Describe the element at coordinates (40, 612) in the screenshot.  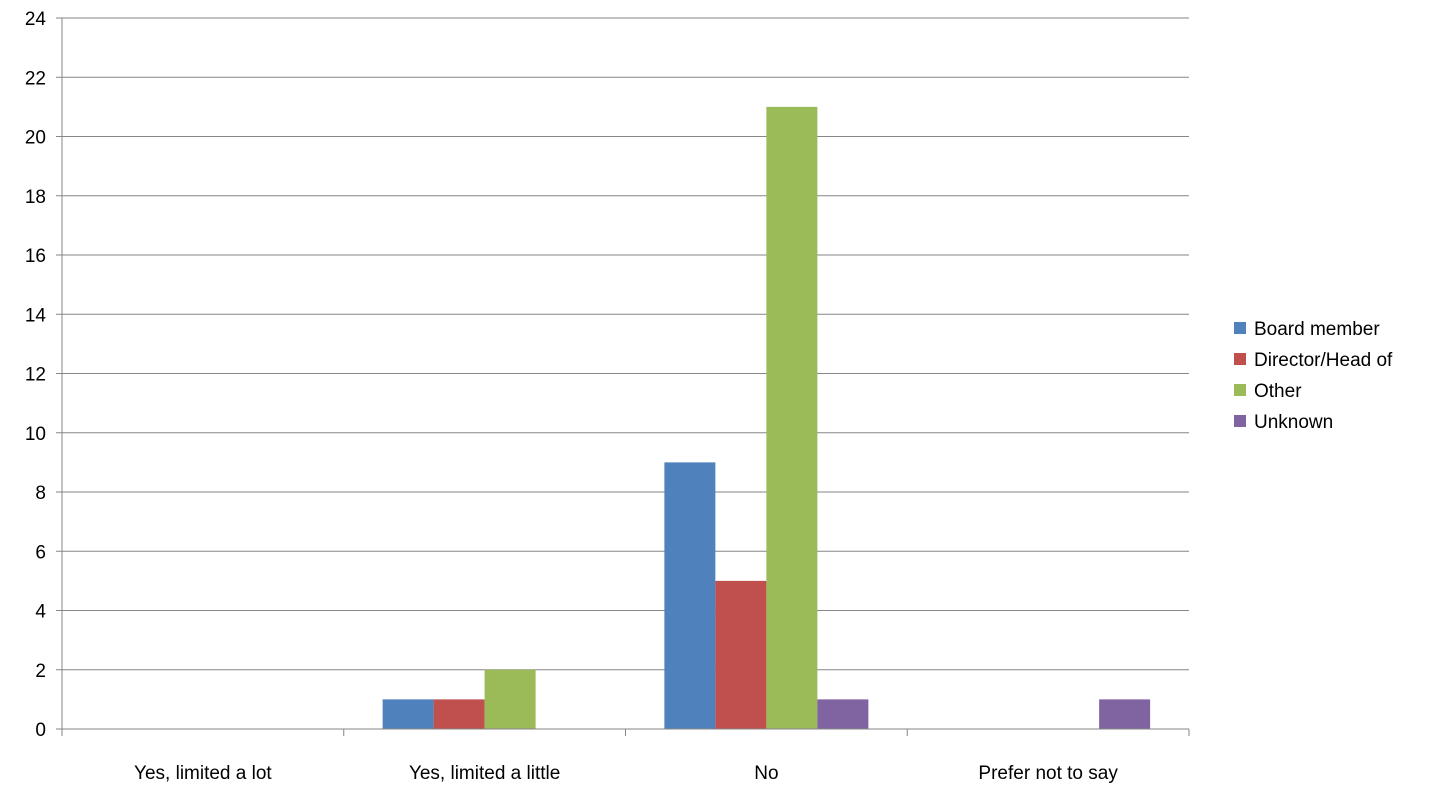
I see `y-tick-label: 4` at that location.